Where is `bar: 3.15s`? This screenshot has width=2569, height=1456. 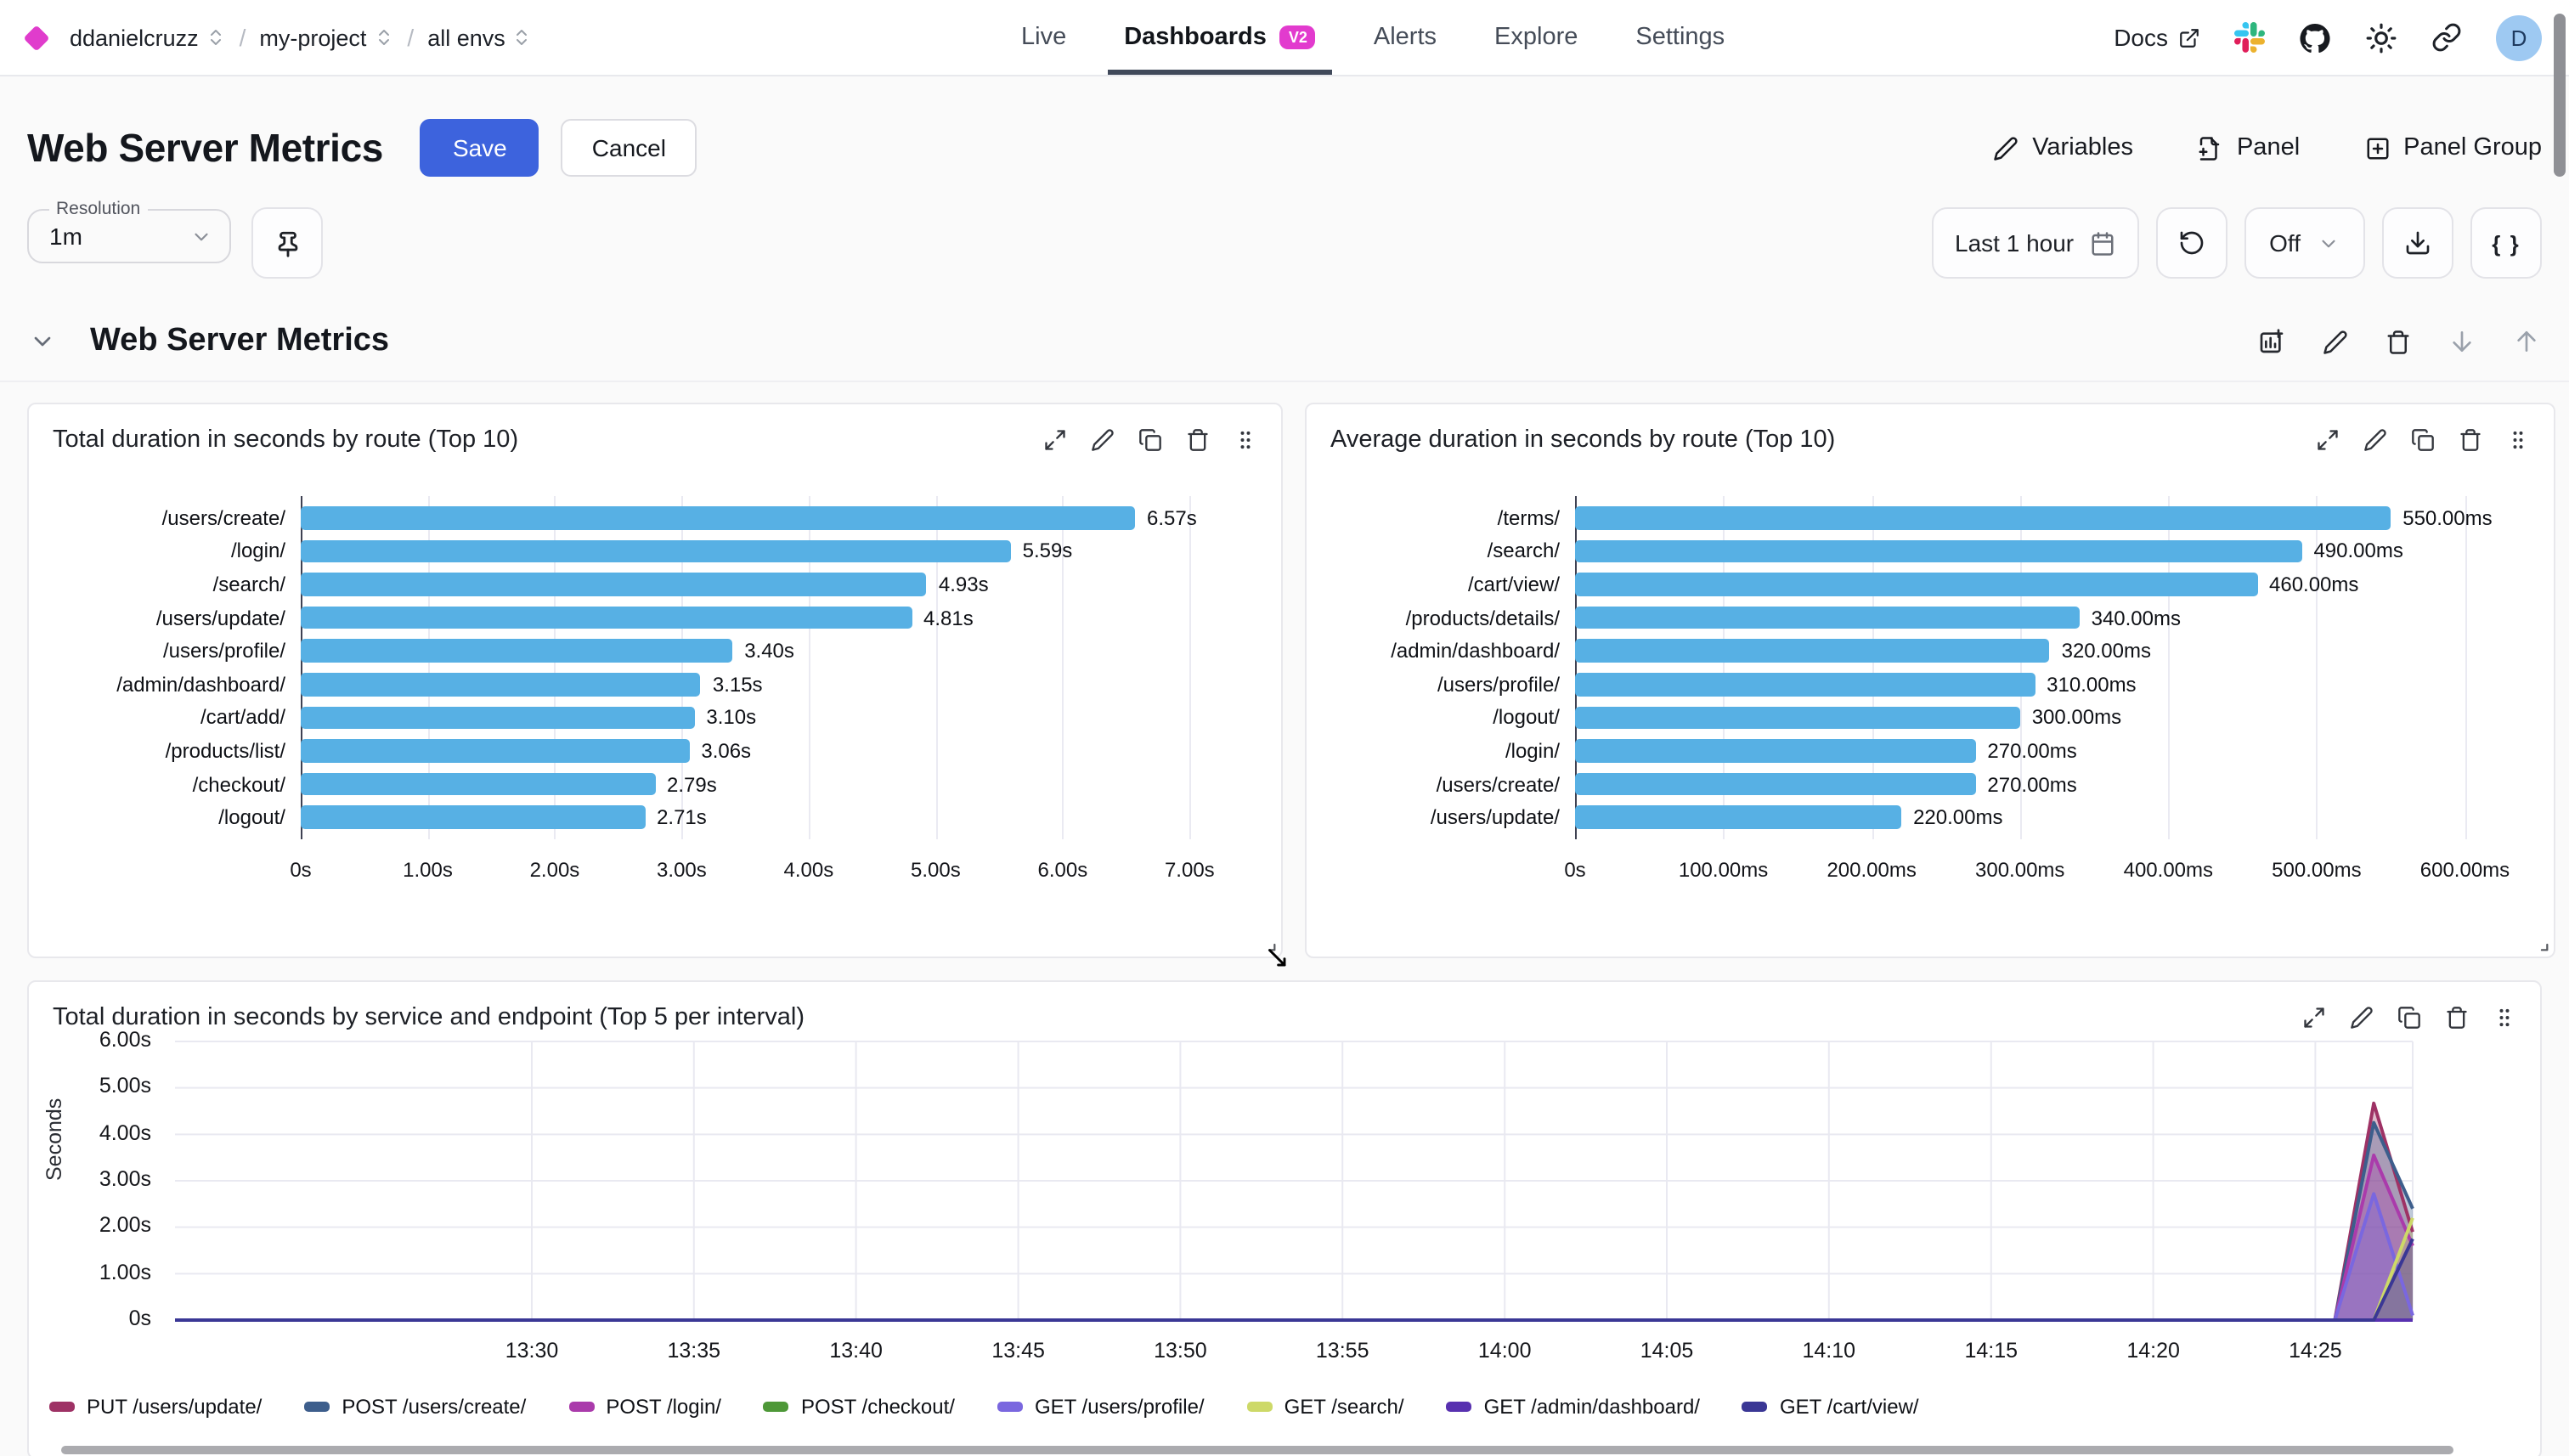
bar: 3.15s is located at coordinates (532, 685).